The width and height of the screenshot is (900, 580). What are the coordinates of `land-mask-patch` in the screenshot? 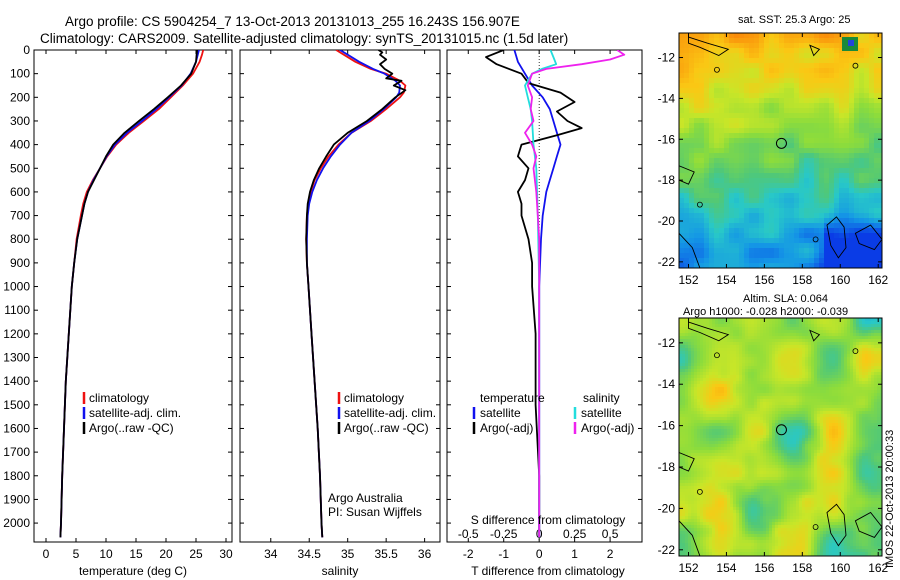 It's located at (851, 43).